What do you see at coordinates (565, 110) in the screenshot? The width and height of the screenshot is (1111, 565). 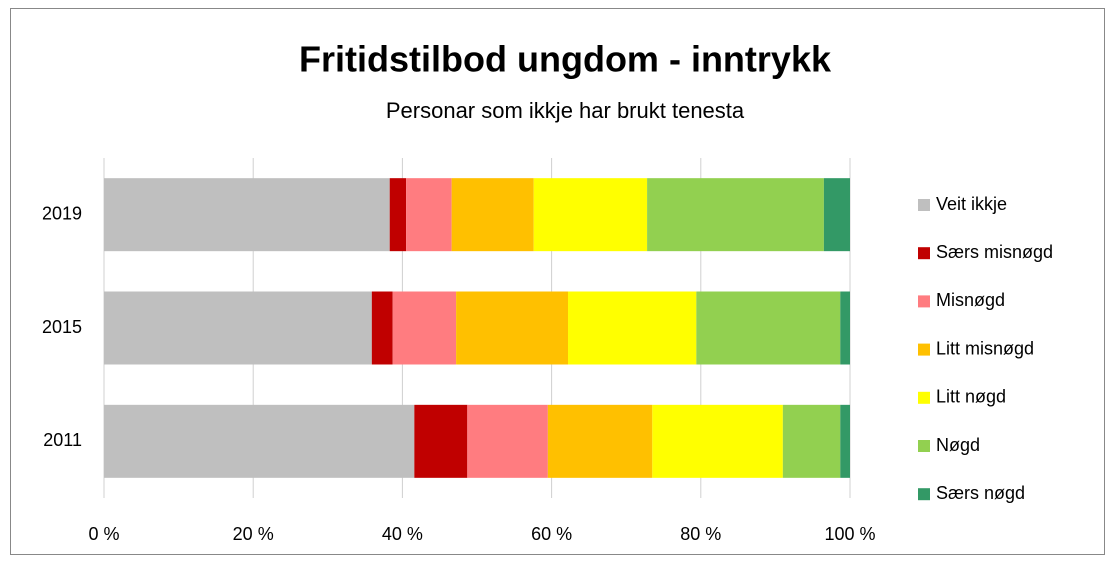 I see `chart-subtitle: Personar som ikkje har brukt tenesta` at bounding box center [565, 110].